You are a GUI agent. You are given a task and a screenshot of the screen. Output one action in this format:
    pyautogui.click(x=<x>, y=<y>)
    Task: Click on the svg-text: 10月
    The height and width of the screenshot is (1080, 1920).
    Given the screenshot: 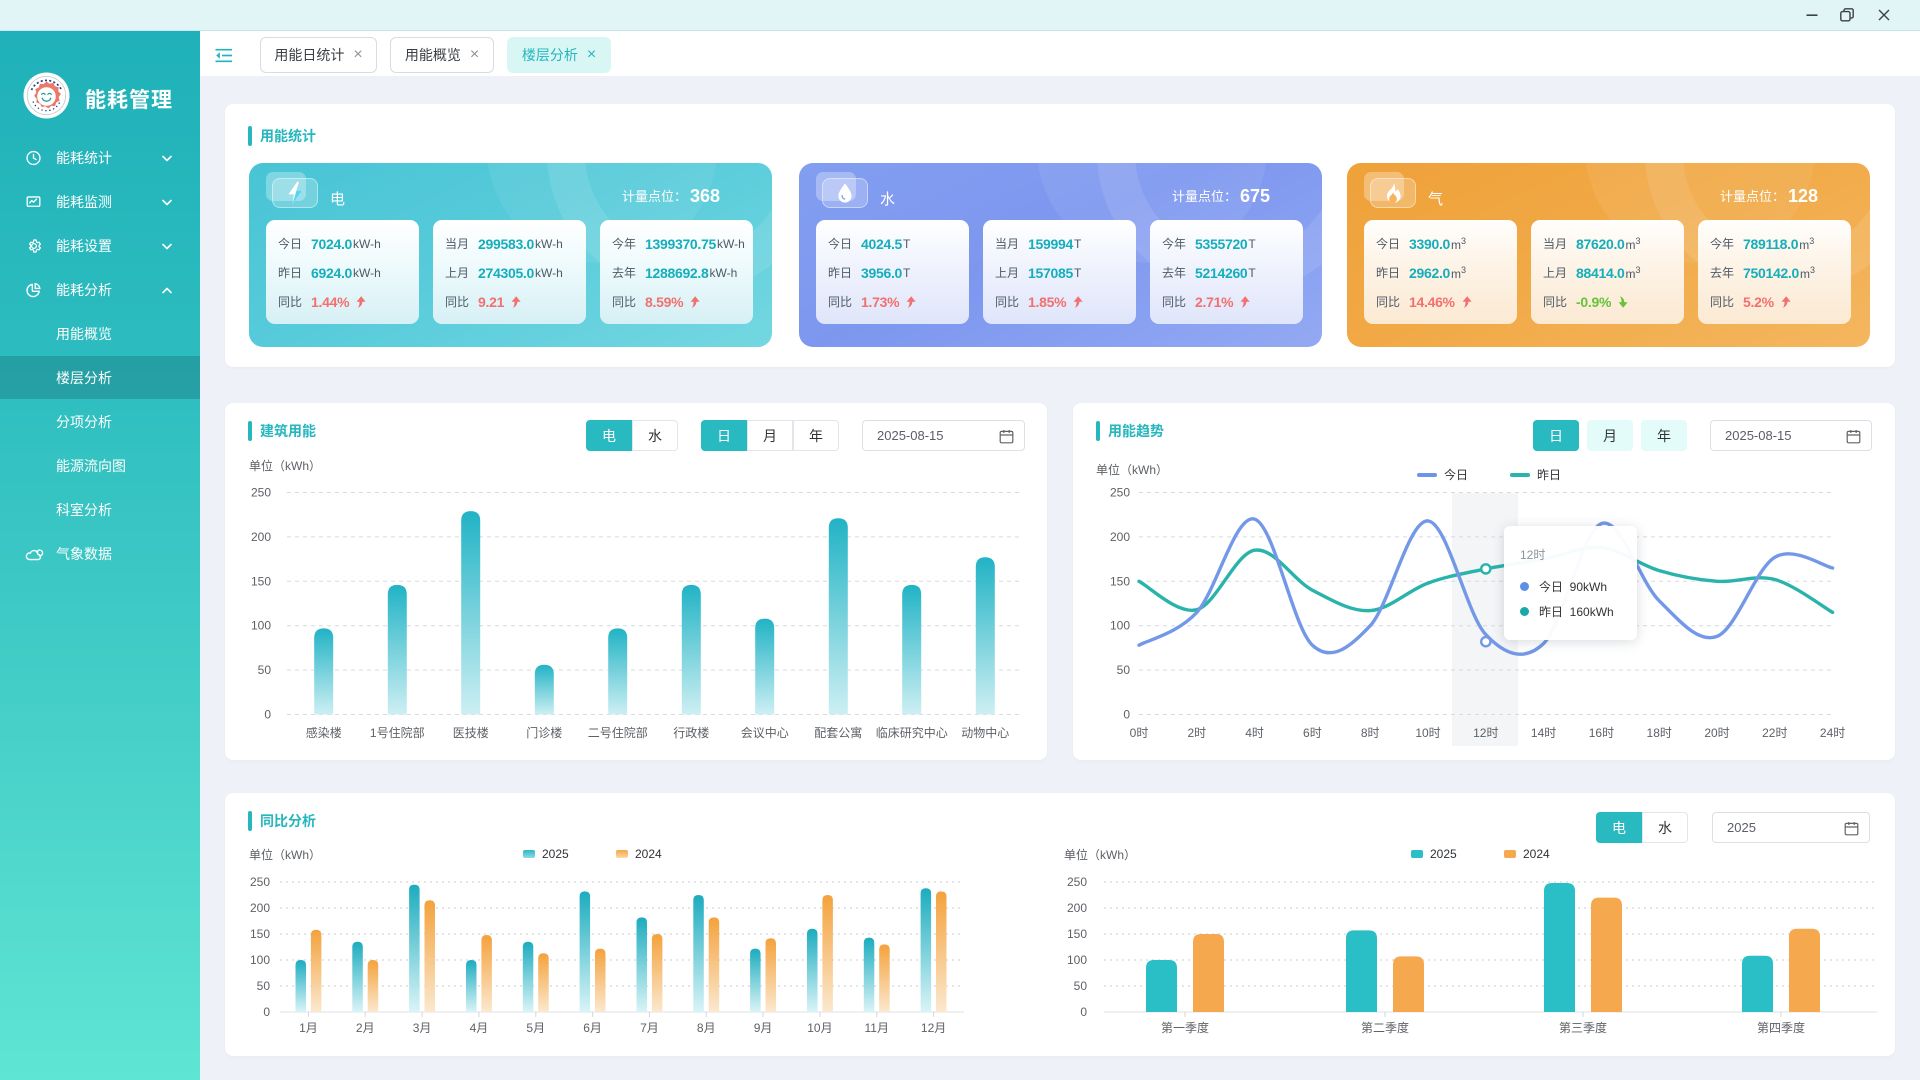 What is the action you would take?
    pyautogui.click(x=819, y=1028)
    